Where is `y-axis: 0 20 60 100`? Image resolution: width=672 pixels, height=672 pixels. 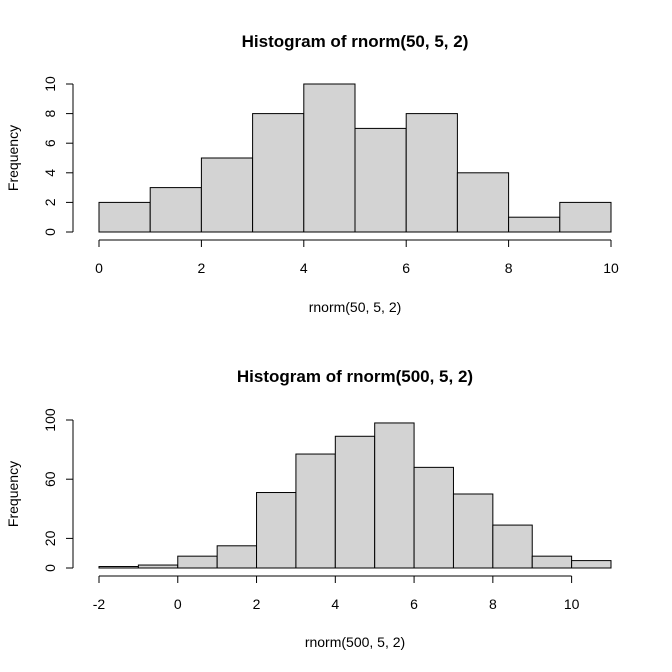
y-axis: 0 20 60 100 is located at coordinates (58, 490).